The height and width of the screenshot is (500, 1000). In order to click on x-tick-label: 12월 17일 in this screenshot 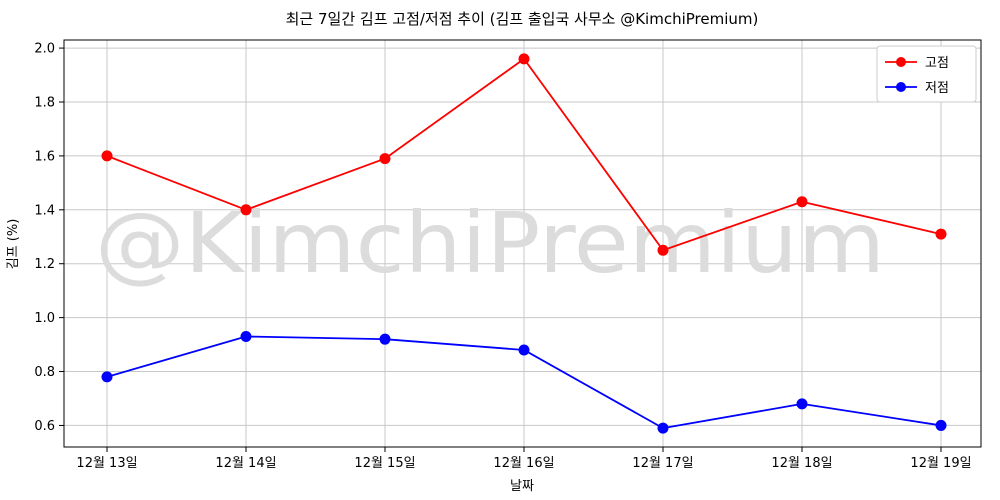, I will do `click(662, 463)`.